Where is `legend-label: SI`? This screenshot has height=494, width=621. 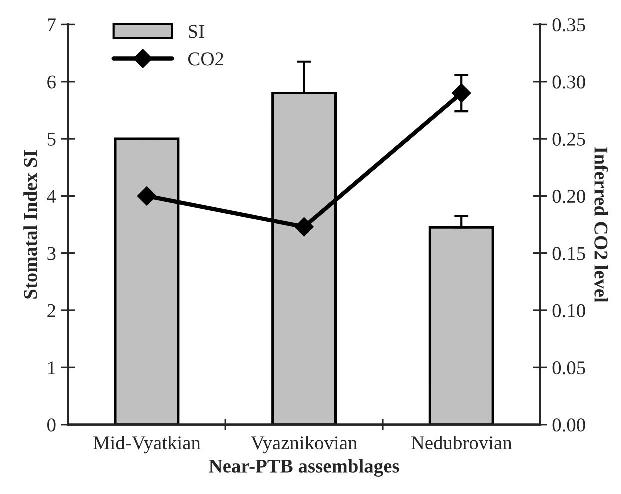
legend-label: SI is located at coordinates (196, 31).